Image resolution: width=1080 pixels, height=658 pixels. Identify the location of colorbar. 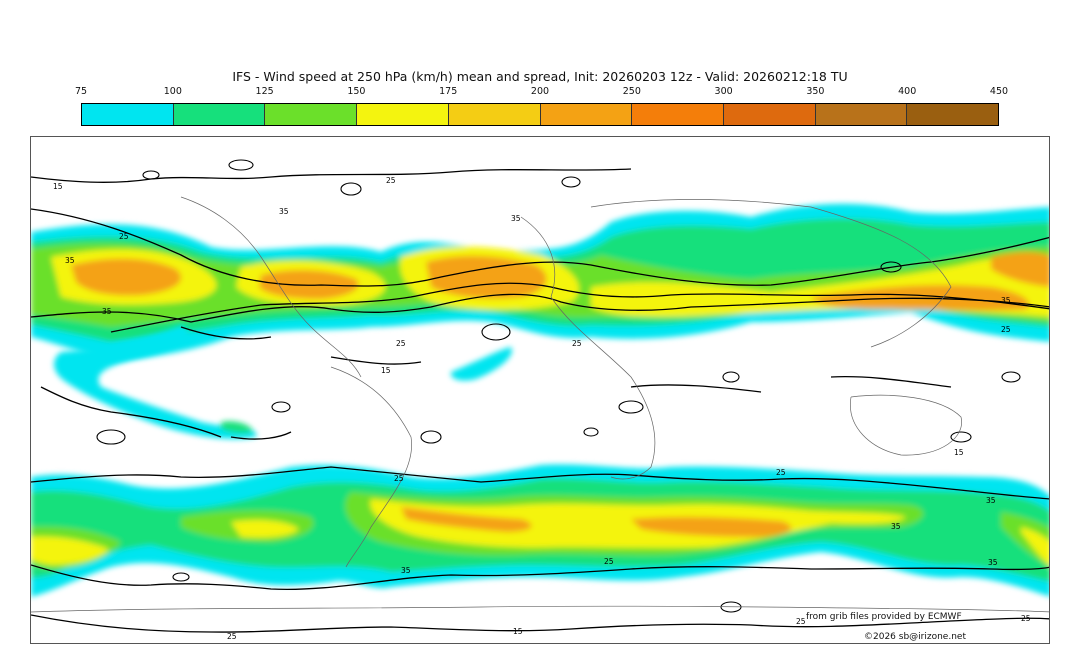
(540, 114).